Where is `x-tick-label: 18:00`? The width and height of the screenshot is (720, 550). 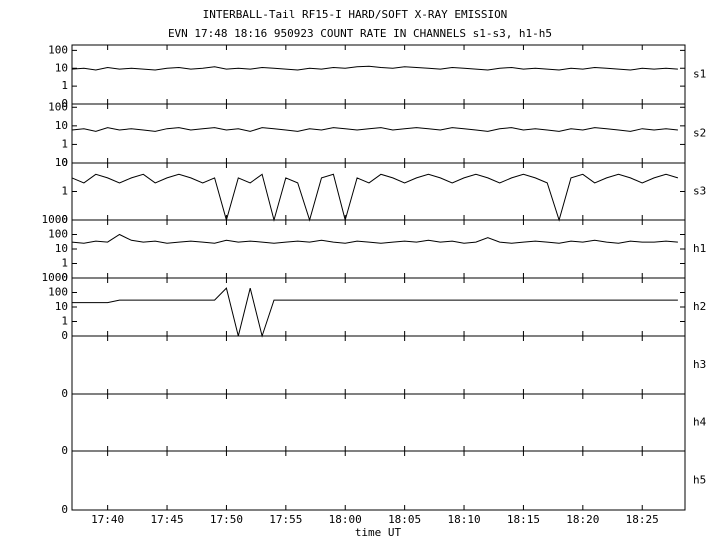 x-tick-label: 18:00 is located at coordinates (345, 519).